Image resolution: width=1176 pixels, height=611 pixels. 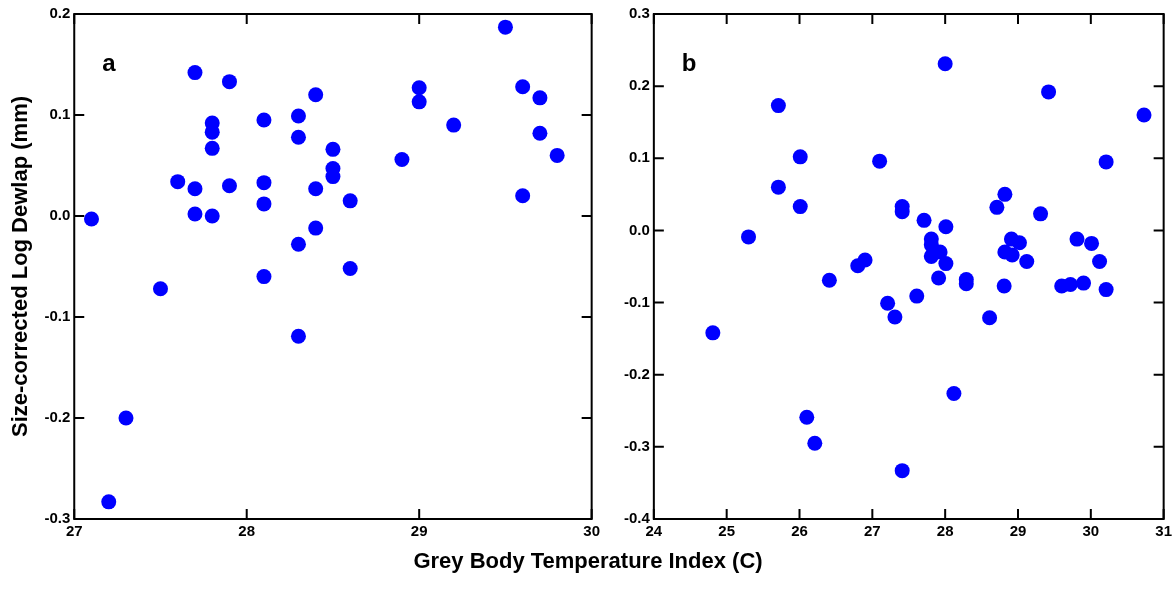 What do you see at coordinates (639, 13) in the screenshot?
I see `y-tick-label: 0.3` at bounding box center [639, 13].